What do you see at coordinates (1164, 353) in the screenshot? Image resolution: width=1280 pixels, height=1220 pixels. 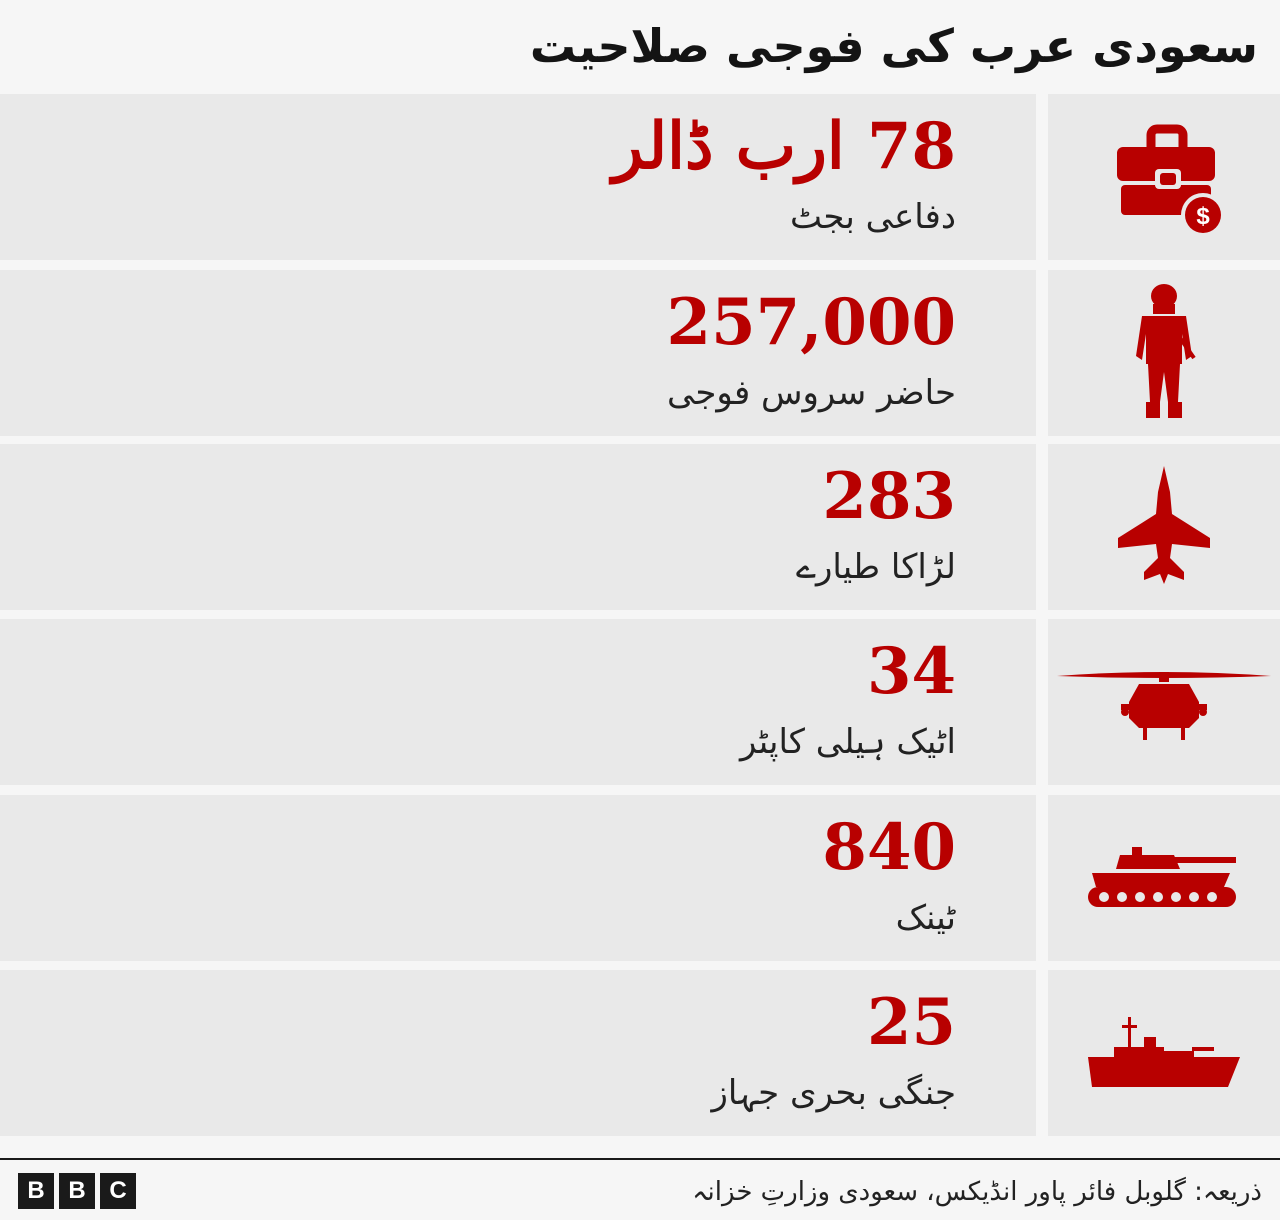 I see `soldier-icon` at bounding box center [1164, 353].